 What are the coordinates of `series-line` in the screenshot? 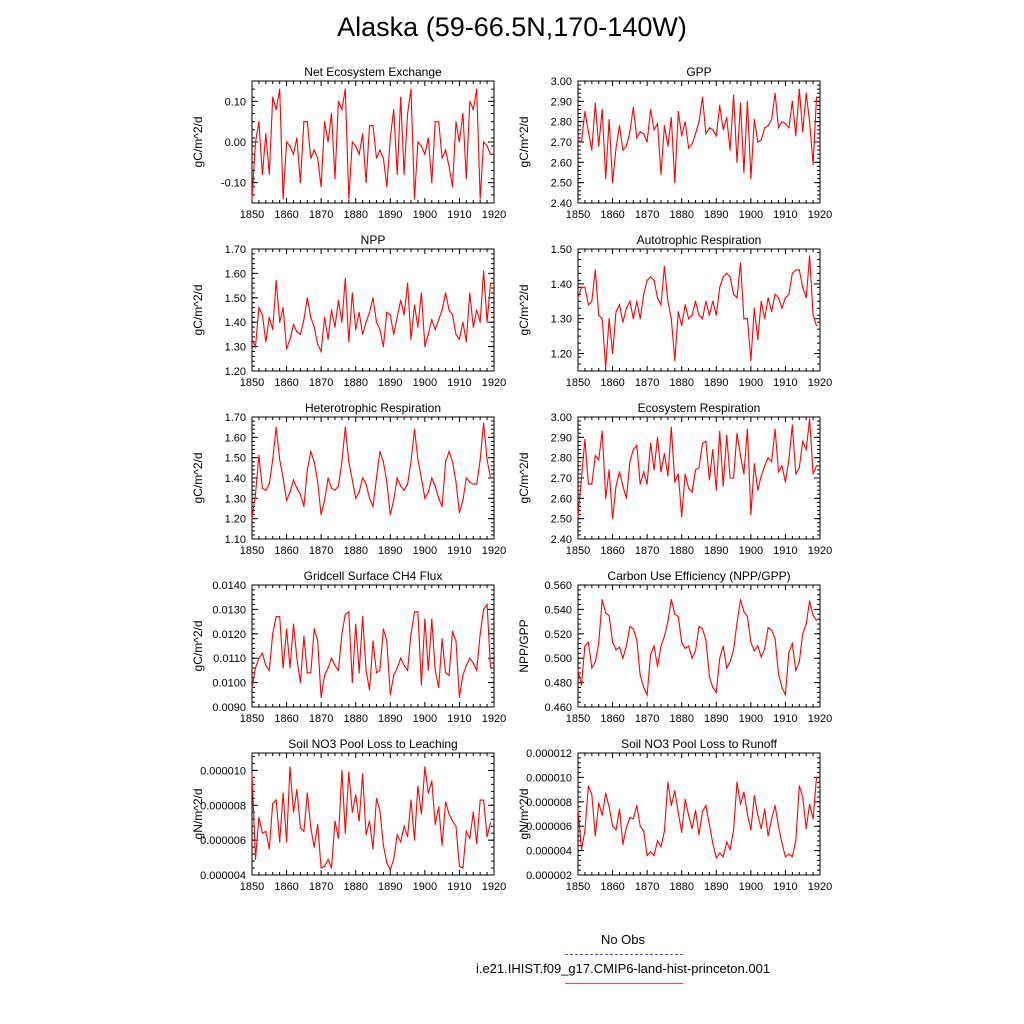 It's located at (697, 818).